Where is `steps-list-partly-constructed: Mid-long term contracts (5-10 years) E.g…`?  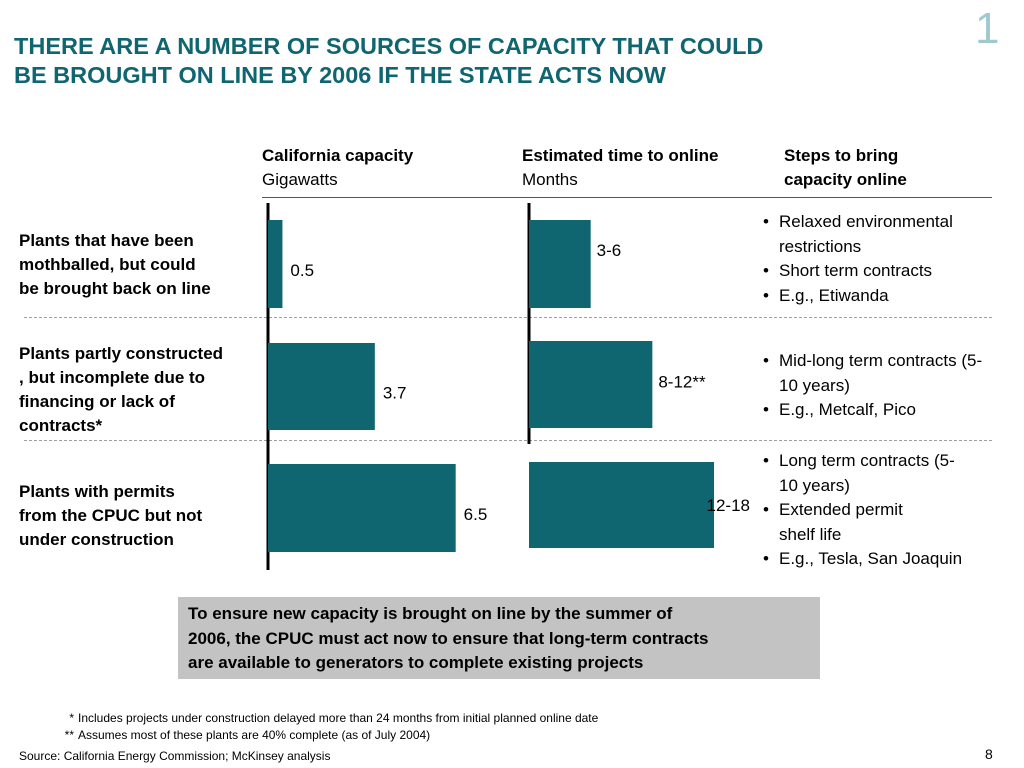 steps-list-partly-constructed: Mid-long term contracts (5-10 years) E.g… is located at coordinates (886, 386).